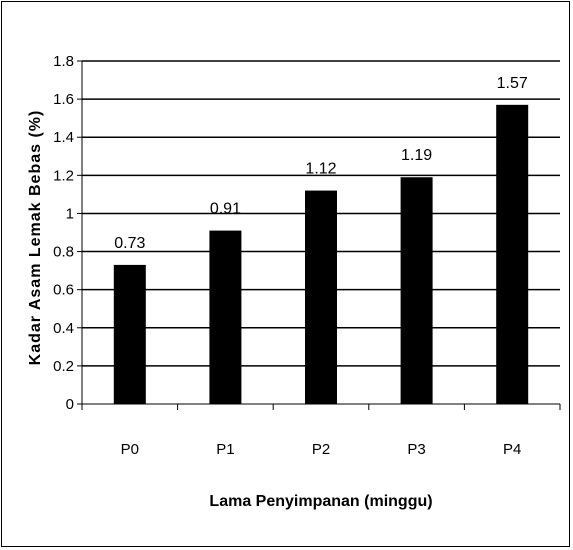  What do you see at coordinates (63, 61) in the screenshot?
I see `y-tick-label: 1.8` at bounding box center [63, 61].